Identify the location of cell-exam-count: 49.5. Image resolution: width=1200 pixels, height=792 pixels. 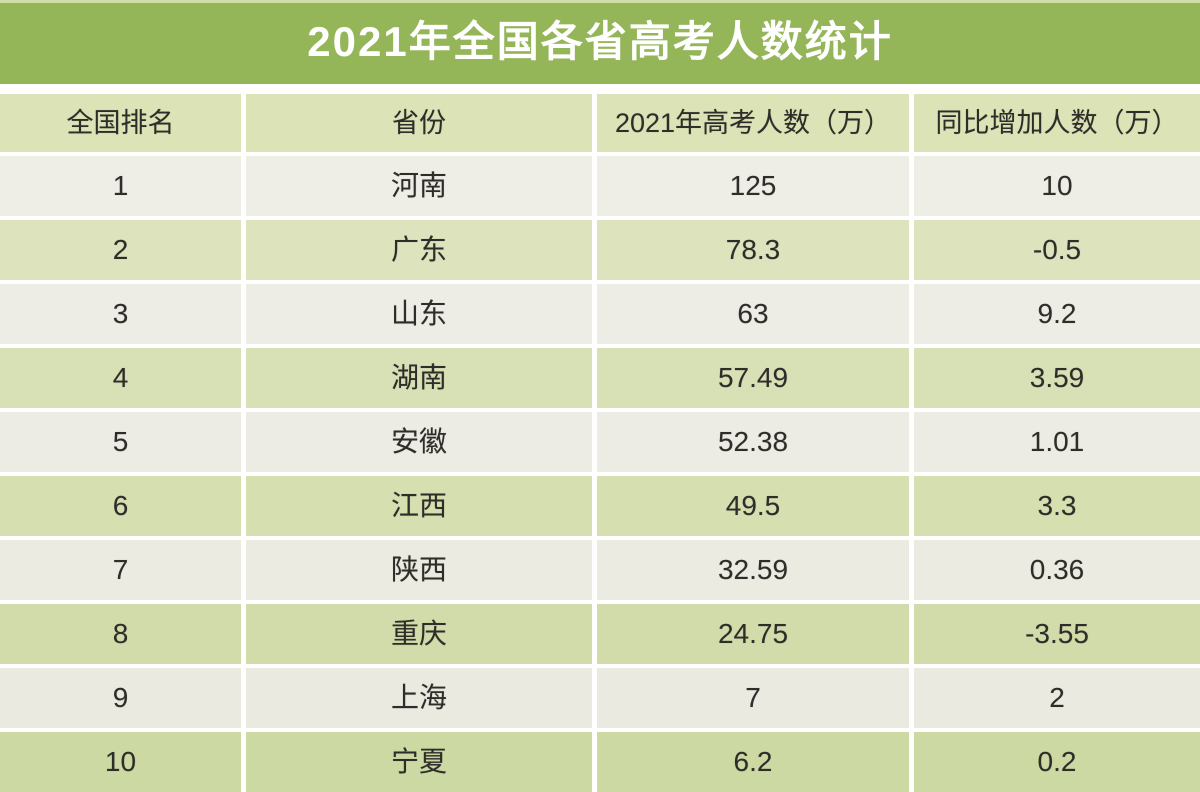
(753, 506).